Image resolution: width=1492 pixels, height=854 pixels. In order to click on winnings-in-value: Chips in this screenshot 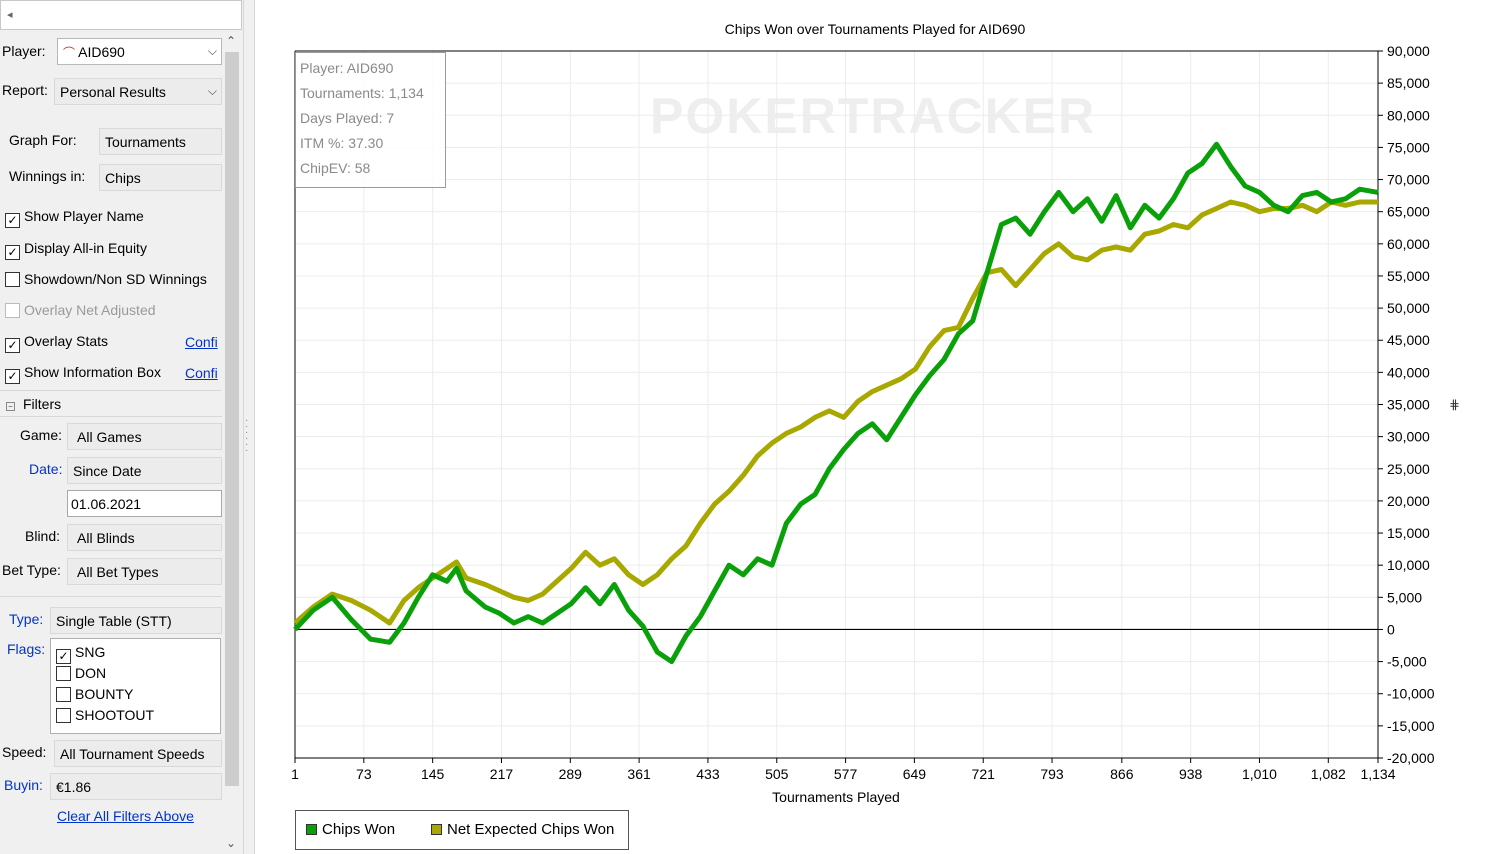, I will do `click(123, 178)`.